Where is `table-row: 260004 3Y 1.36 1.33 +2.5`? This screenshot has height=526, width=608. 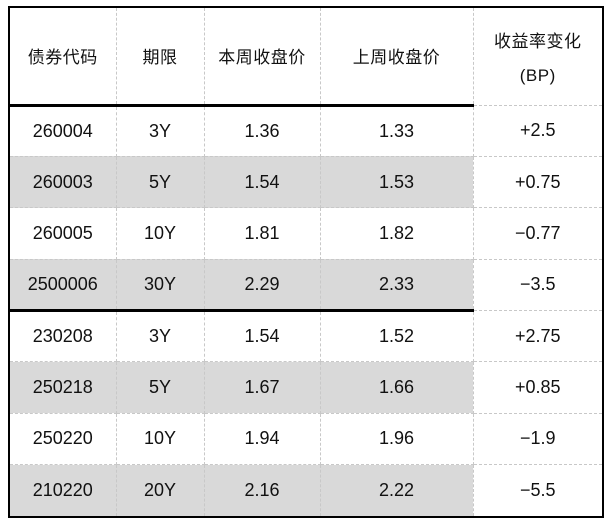 table-row: 260004 3Y 1.36 1.33 +2.5 is located at coordinates (306, 131).